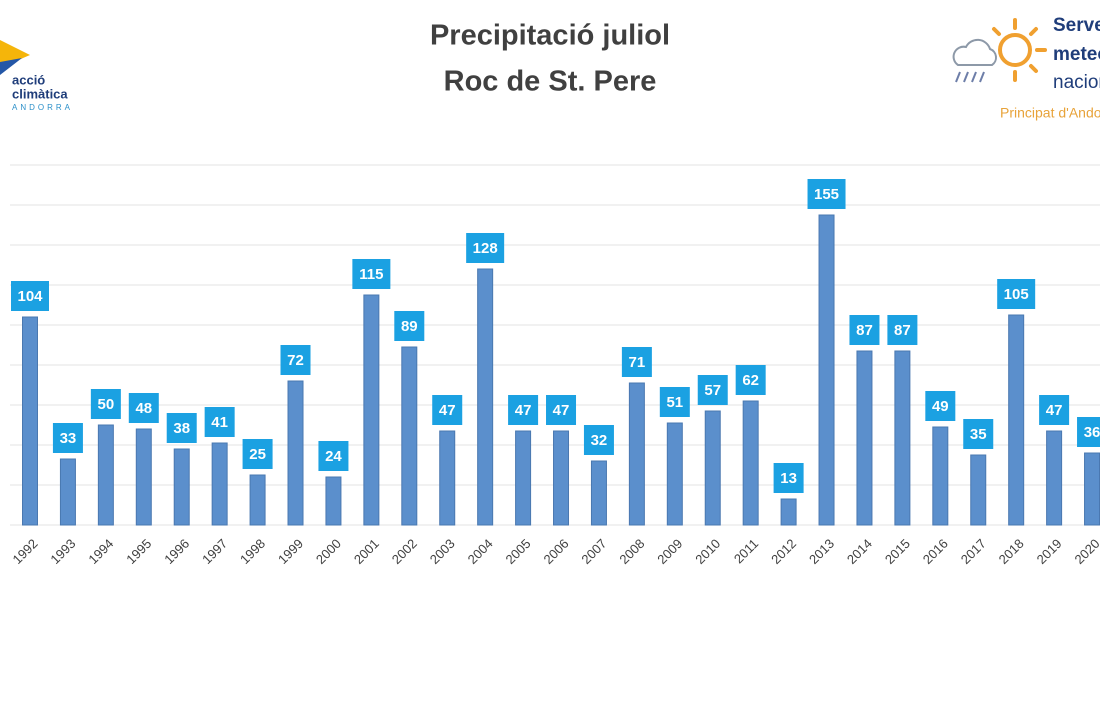  I want to click on value-label: 49, so click(940, 406).